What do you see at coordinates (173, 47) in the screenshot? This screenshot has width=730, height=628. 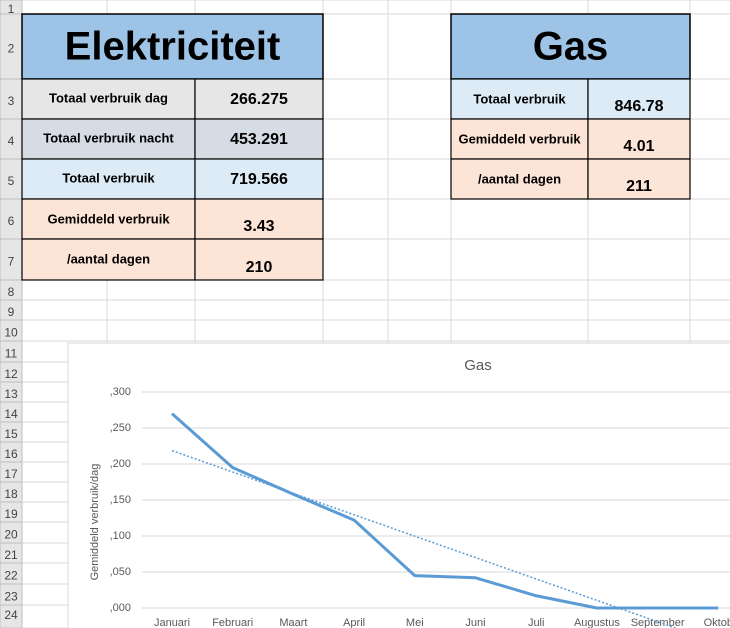 I see `table-title: Elektriciteit` at bounding box center [173, 47].